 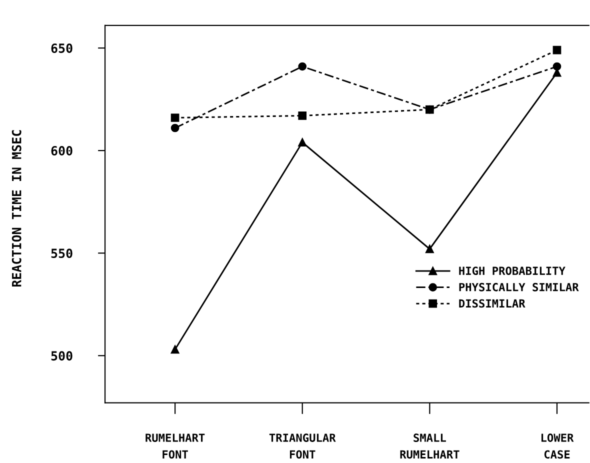 I want to click on y-tick-label: 550, so click(x=61, y=253).